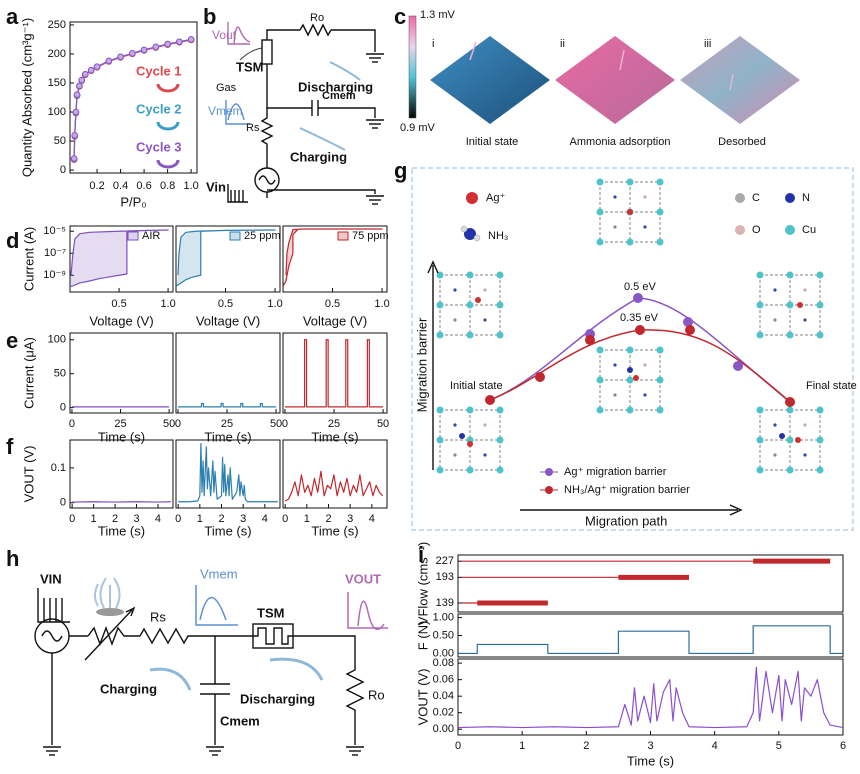 This screenshot has width=860, height=774. I want to click on y-tick-label: 0.06, so click(443, 680).